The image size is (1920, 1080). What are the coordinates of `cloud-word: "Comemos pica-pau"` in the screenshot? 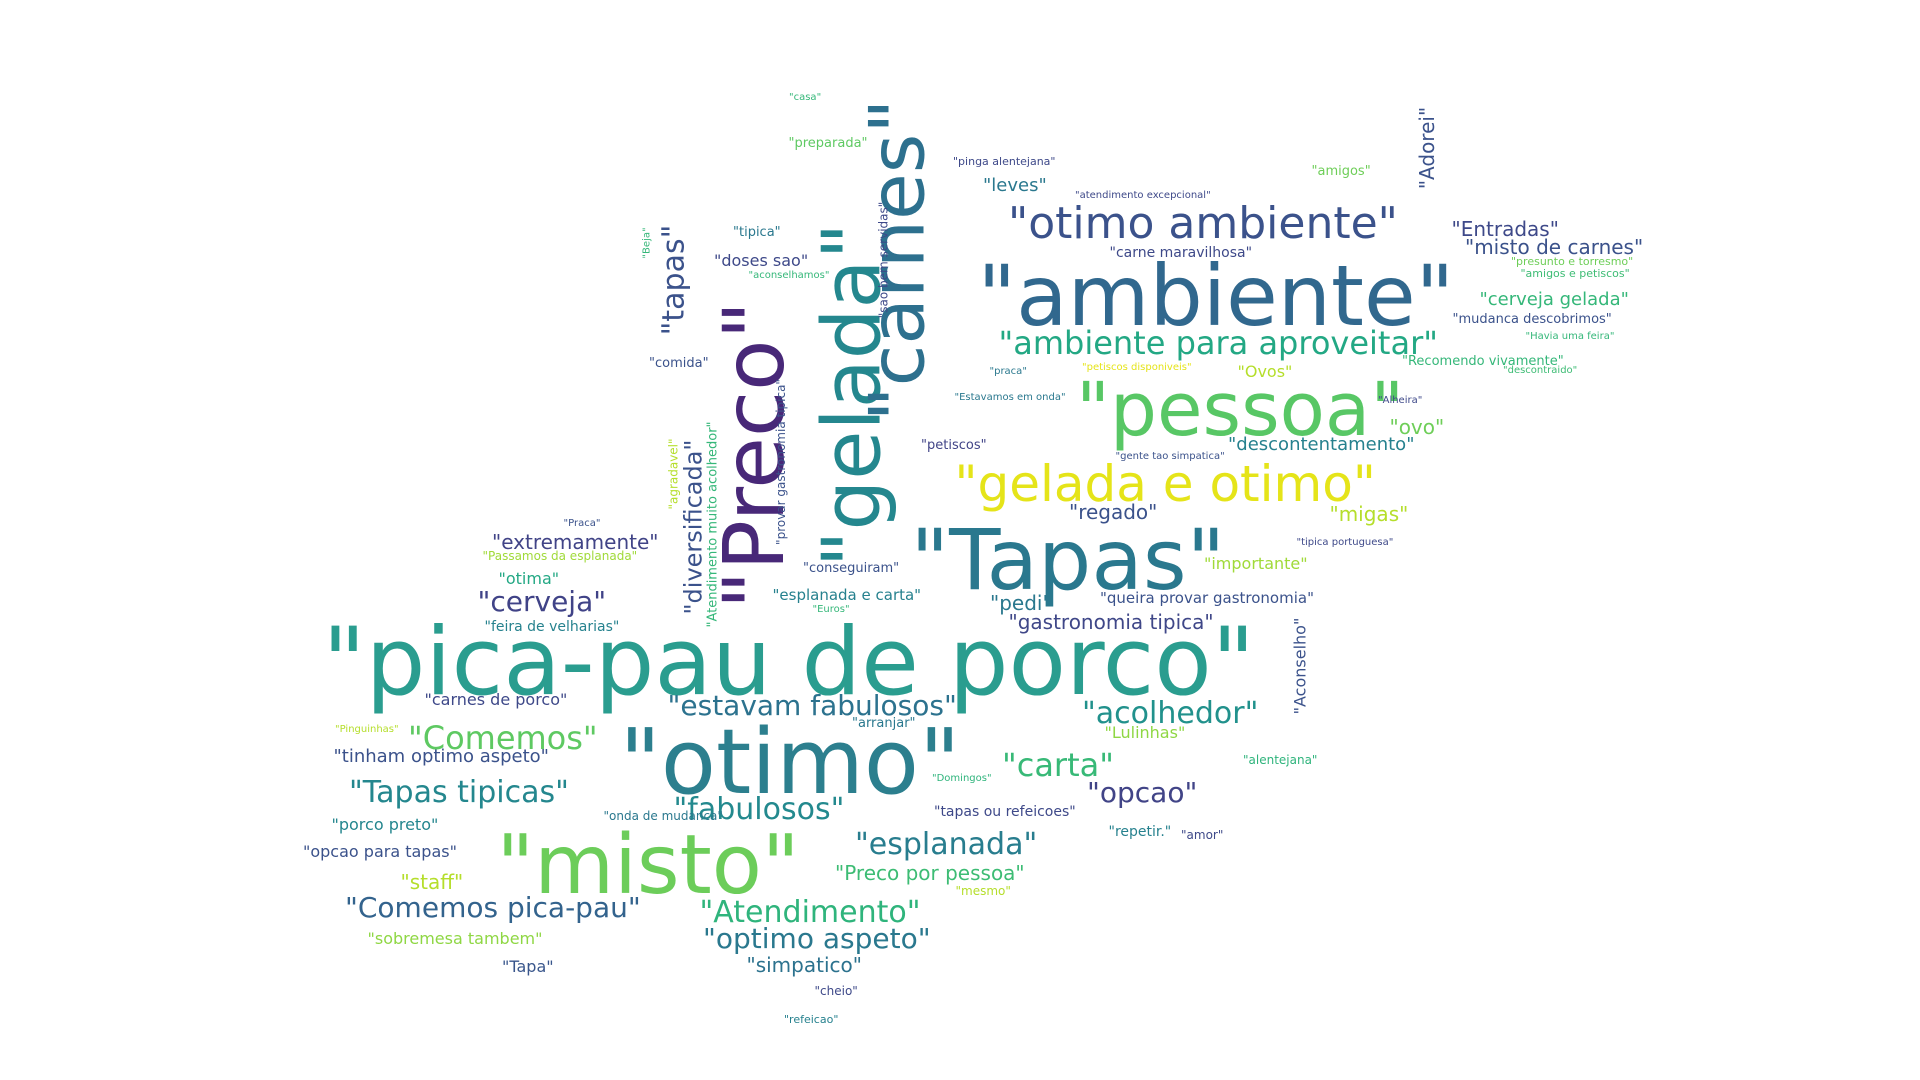 It's located at (493, 907).